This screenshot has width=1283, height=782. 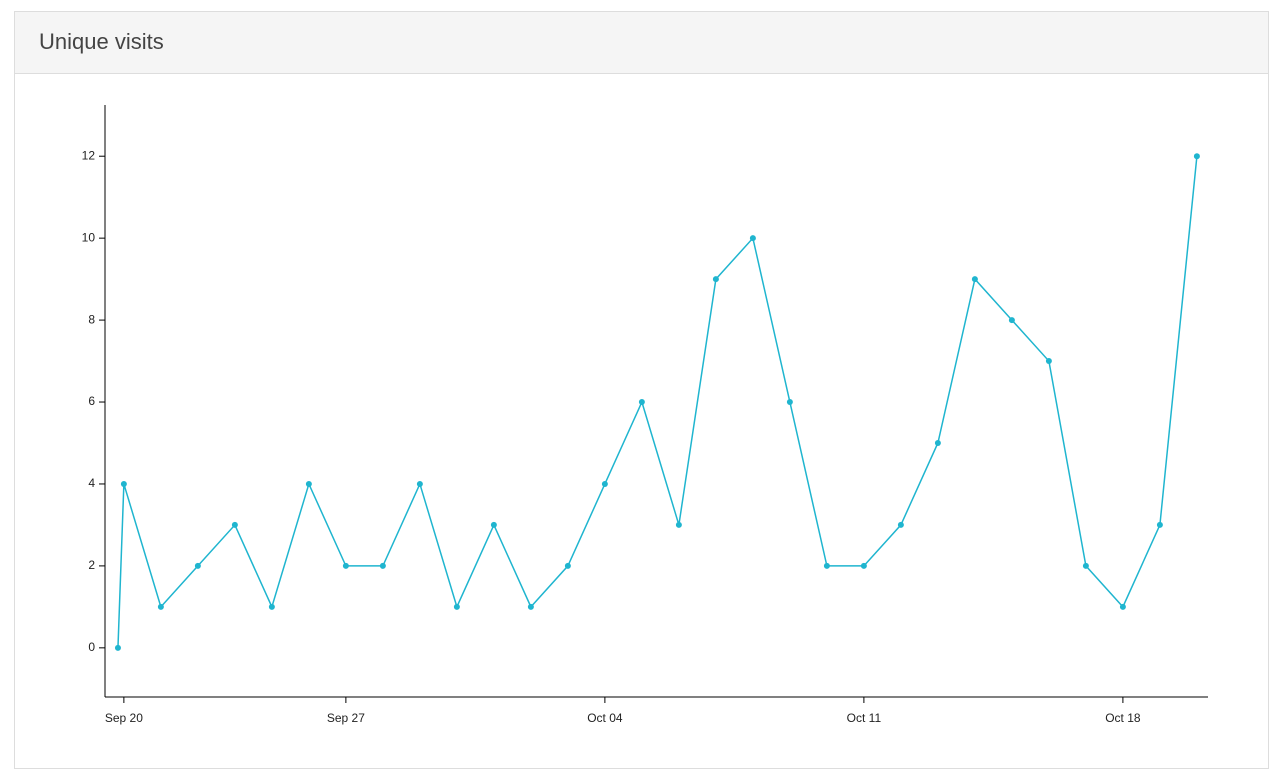 I want to click on y-tick-label: 0, so click(x=91, y=647).